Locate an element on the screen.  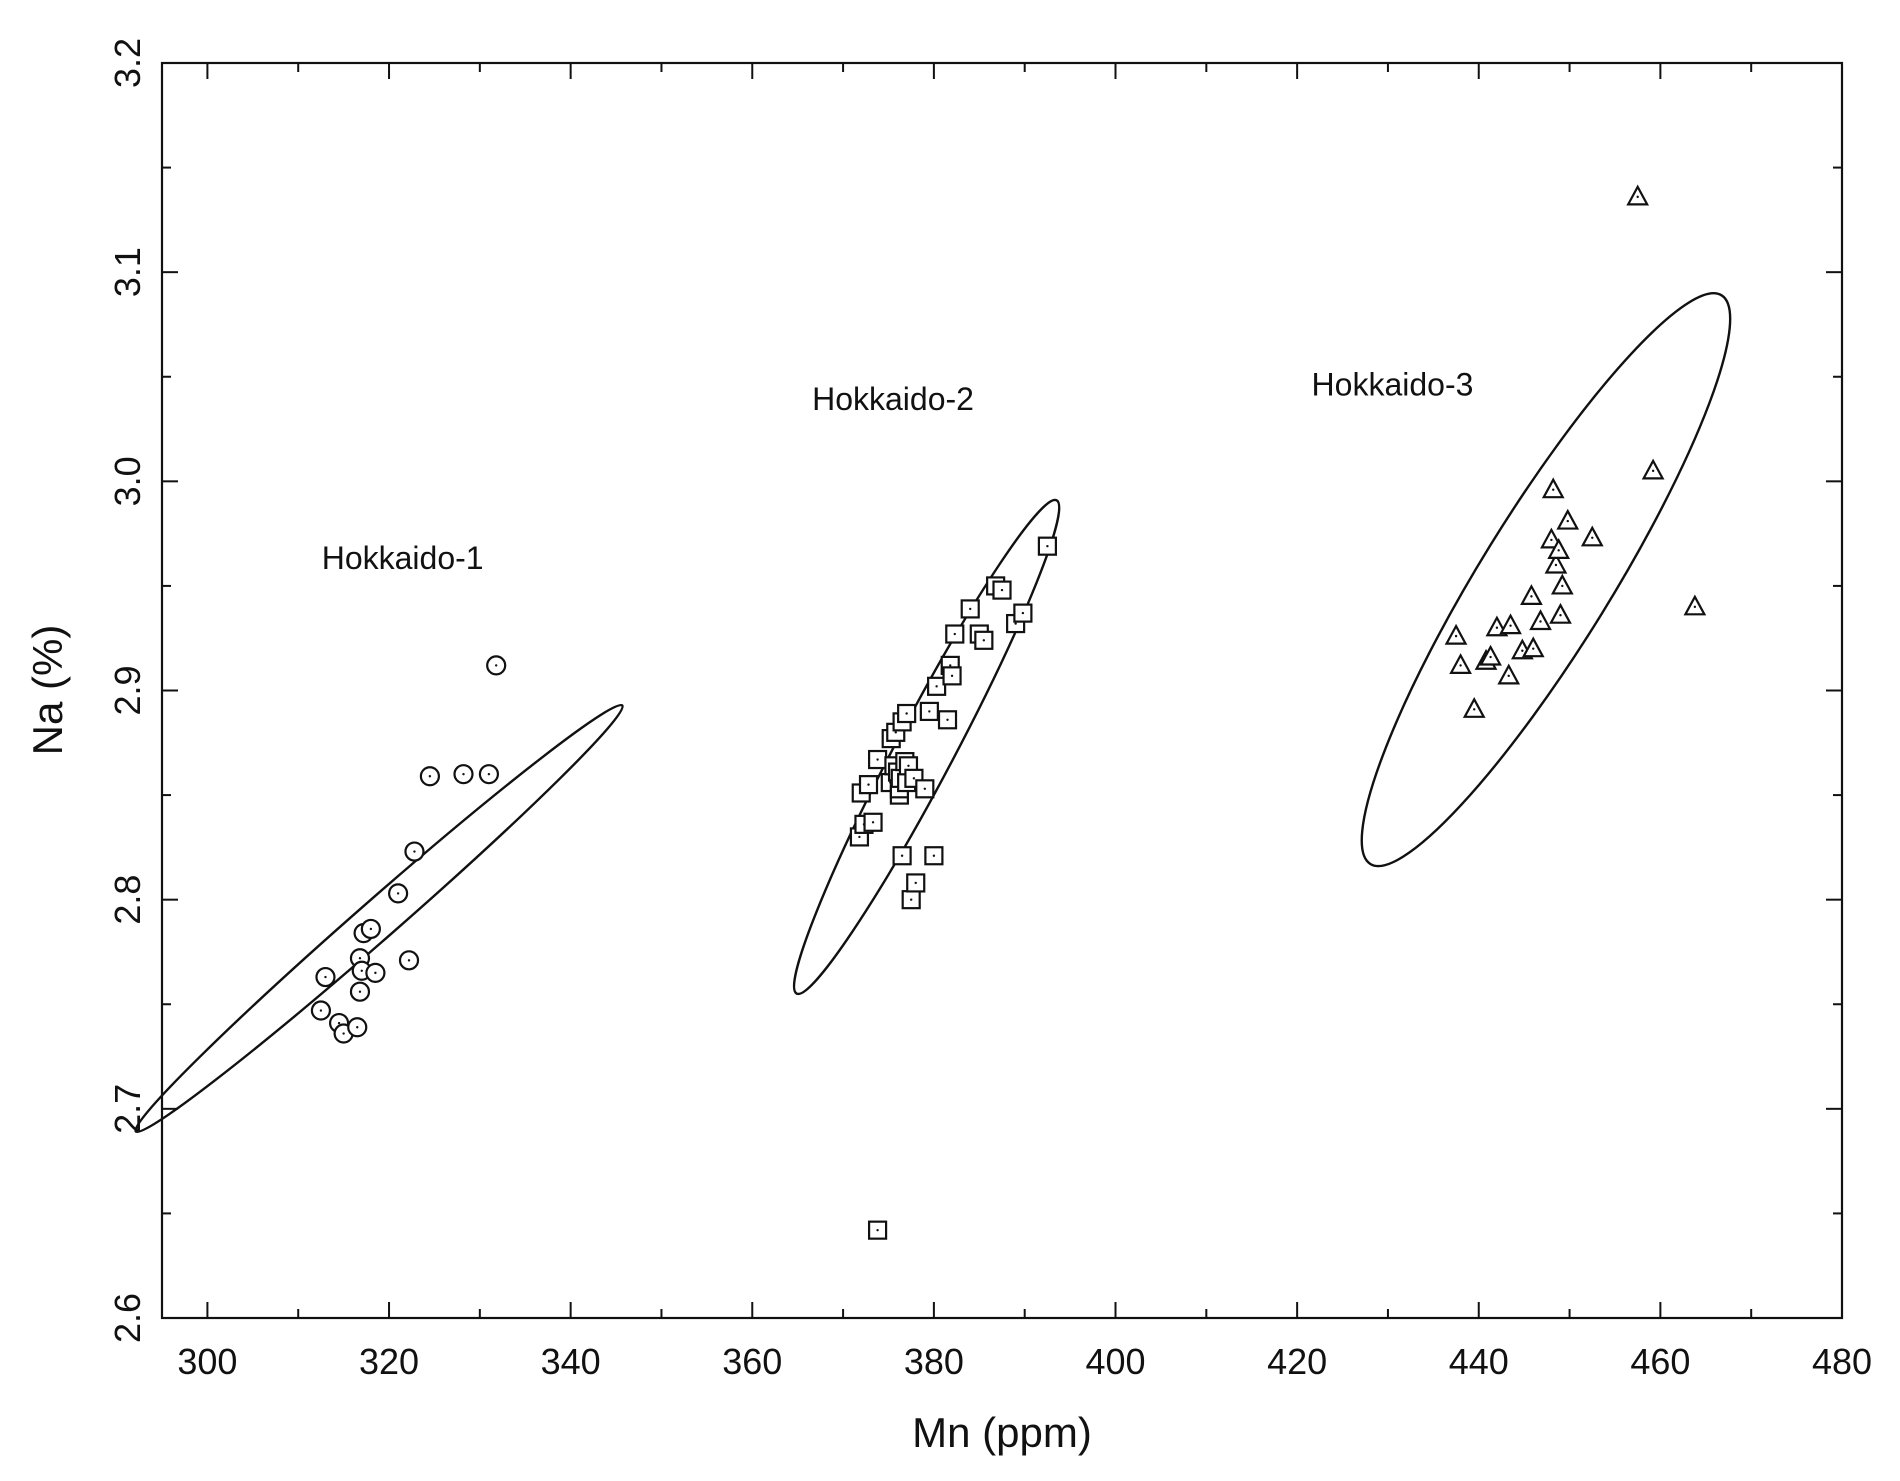
x-tick-label: 380 is located at coordinates (934, 1361).